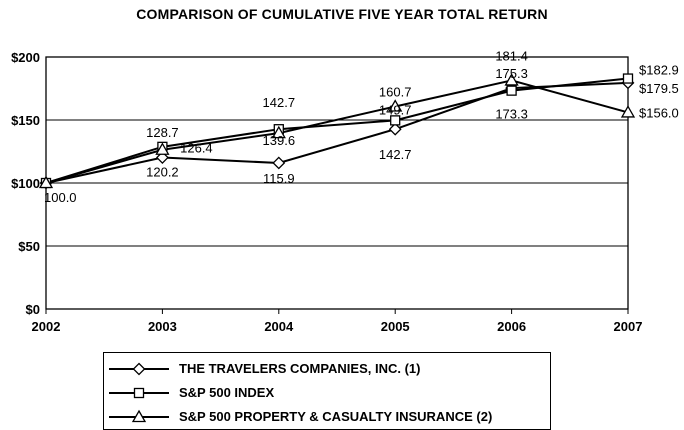 Image resolution: width=684 pixels, height=430 pixels. What do you see at coordinates (33, 309) in the screenshot?
I see `y-tick-label: $0` at bounding box center [33, 309].